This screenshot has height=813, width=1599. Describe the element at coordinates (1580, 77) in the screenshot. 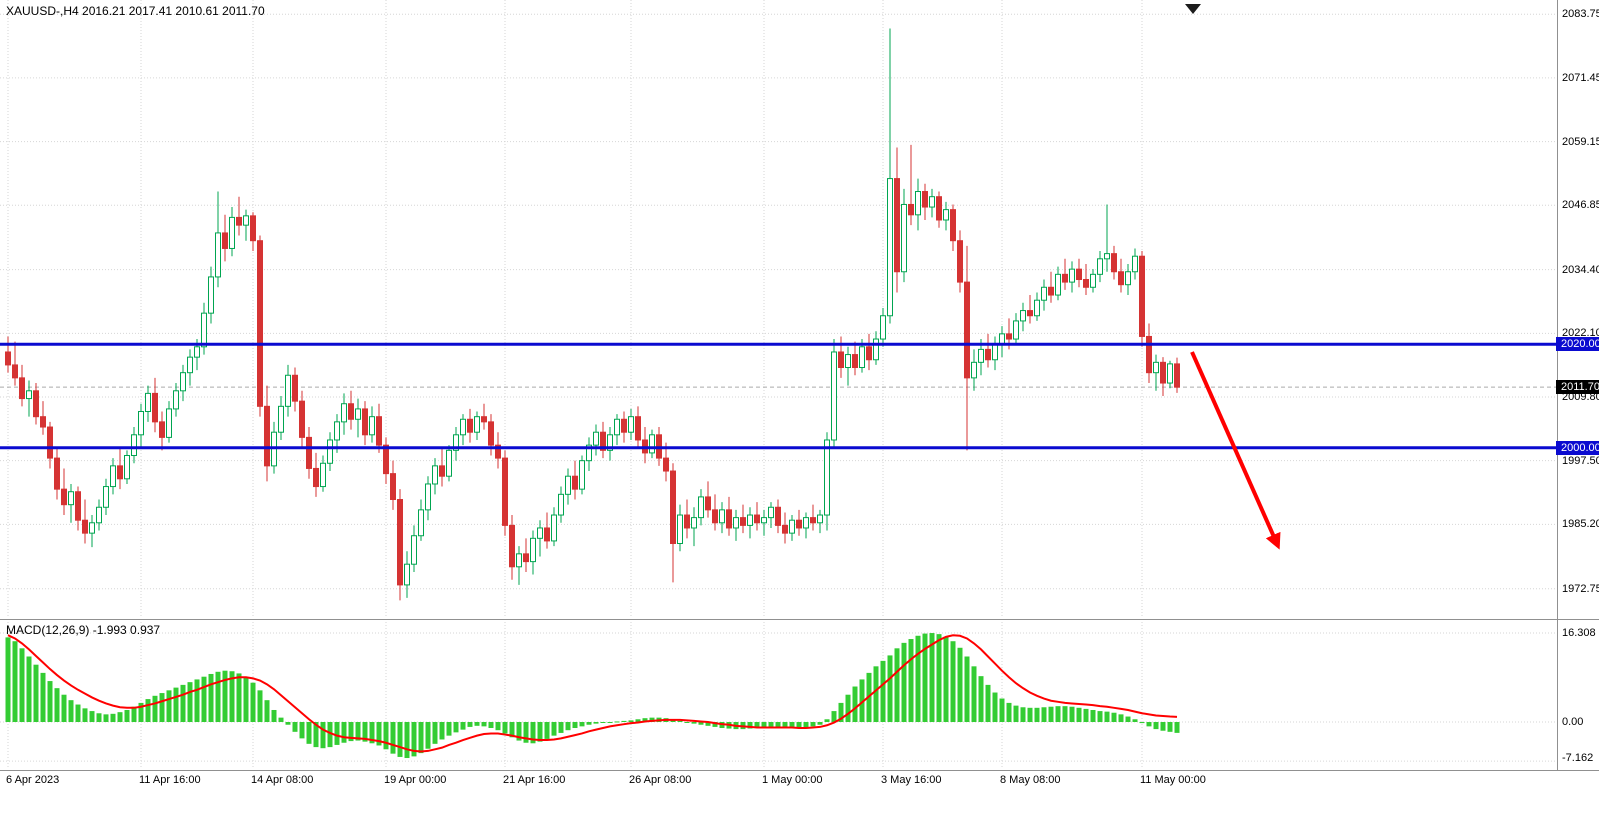

I see `price-scale-label: 2071.45` at that location.